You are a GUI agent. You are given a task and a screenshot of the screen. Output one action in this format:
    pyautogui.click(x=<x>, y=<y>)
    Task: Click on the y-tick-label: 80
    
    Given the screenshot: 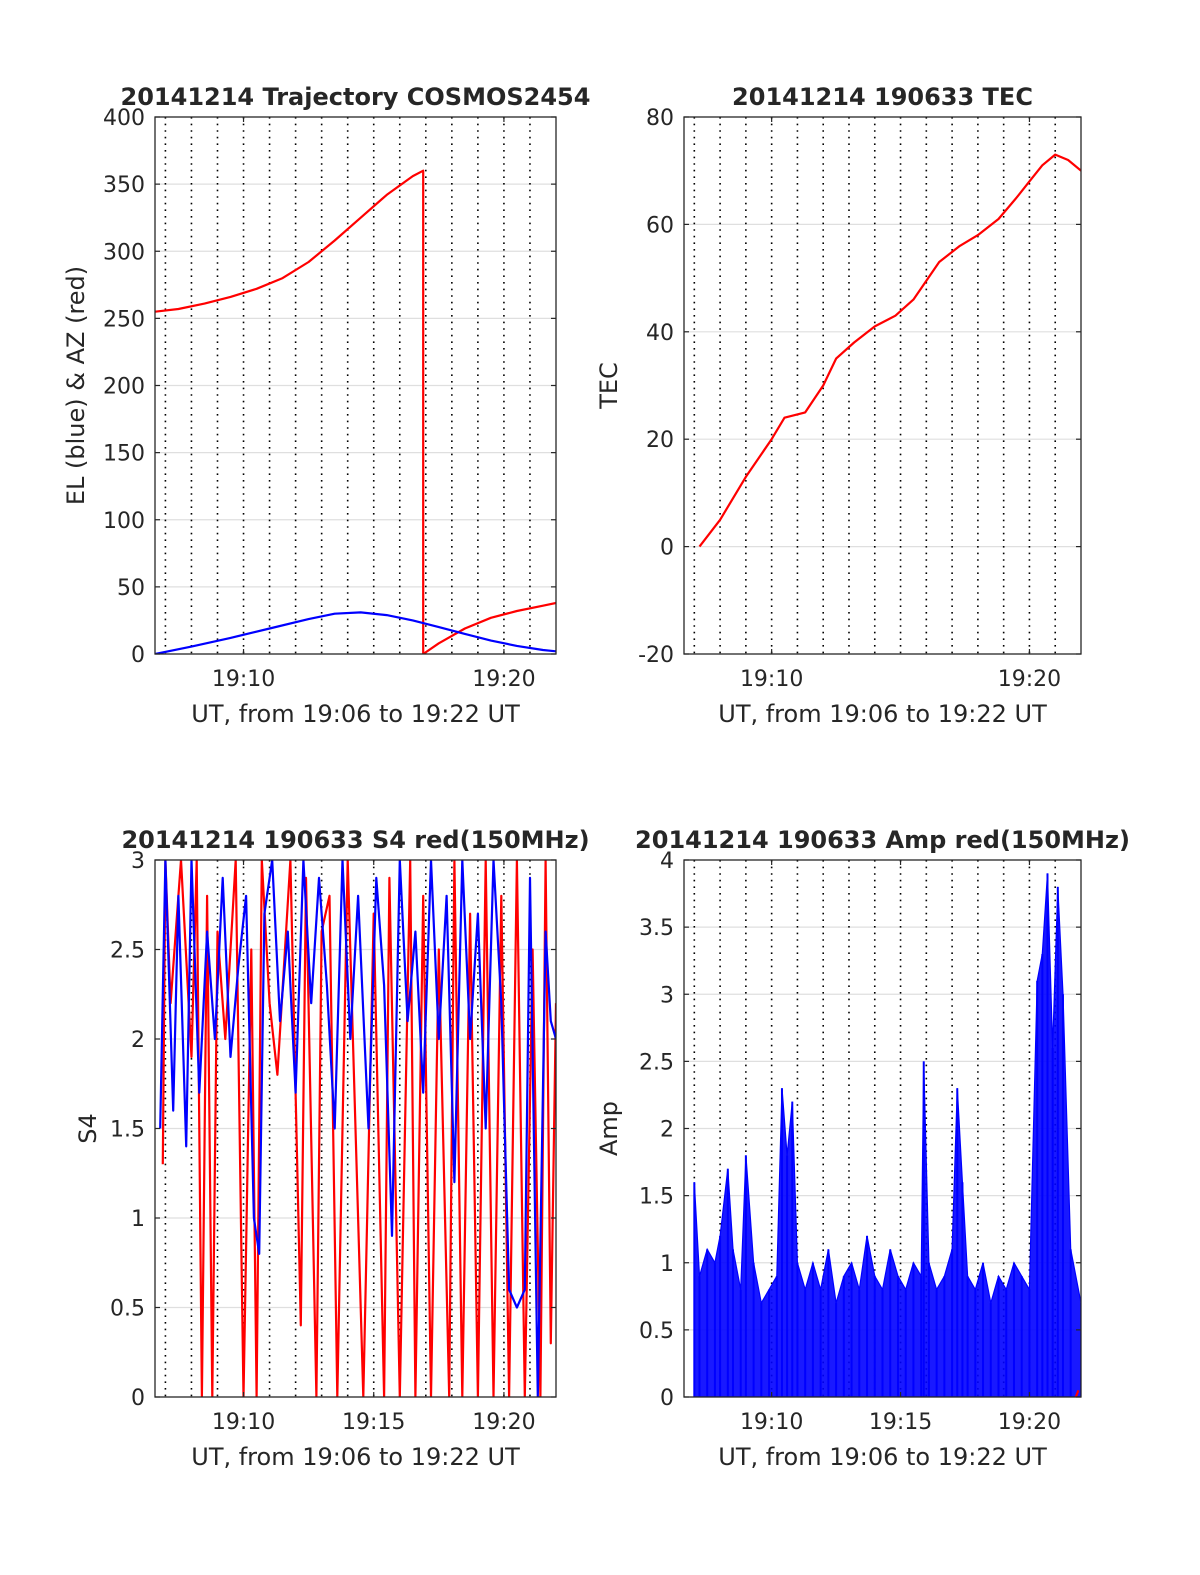 What is the action you would take?
    pyautogui.click(x=660, y=118)
    